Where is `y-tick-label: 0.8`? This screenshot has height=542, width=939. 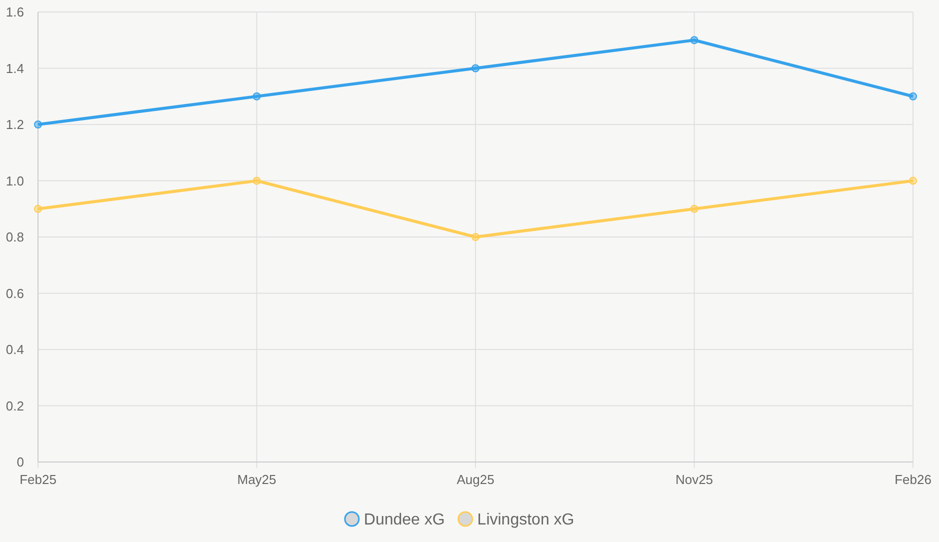
y-tick-label: 0.8 is located at coordinates (15, 237).